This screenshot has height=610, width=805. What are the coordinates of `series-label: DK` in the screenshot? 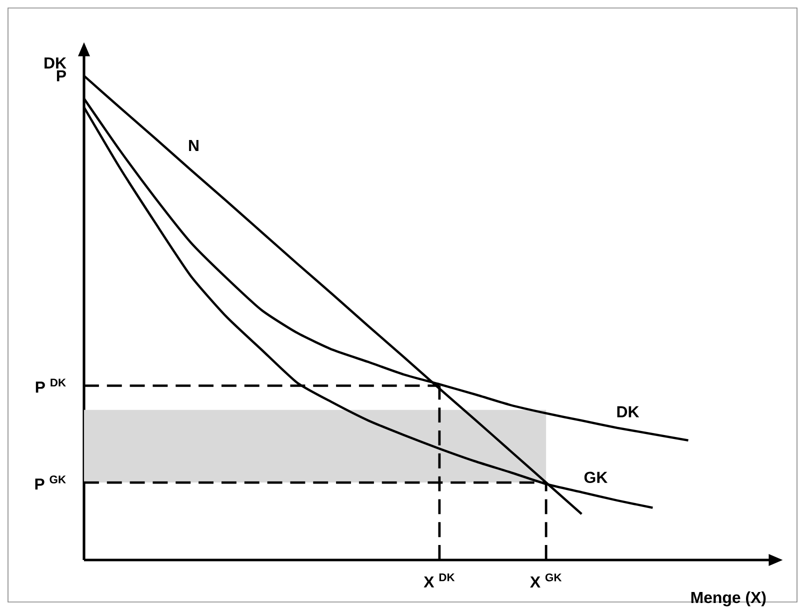 It's located at (628, 412).